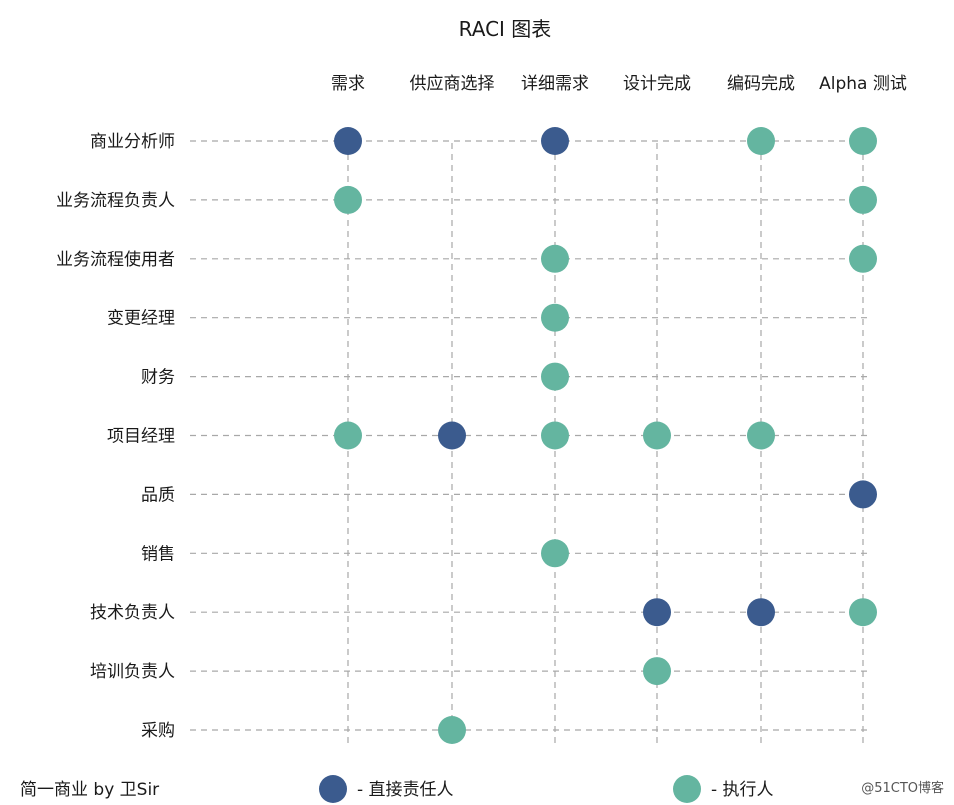 This screenshot has width=954, height=805. What do you see at coordinates (902, 788) in the screenshot?
I see `watermark: @51CTO博客` at bounding box center [902, 788].